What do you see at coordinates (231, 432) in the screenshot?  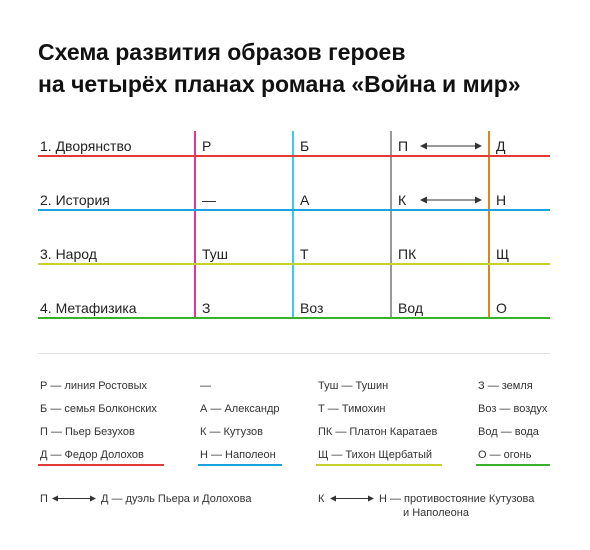 I see `legend-item: К — Кутузов` at bounding box center [231, 432].